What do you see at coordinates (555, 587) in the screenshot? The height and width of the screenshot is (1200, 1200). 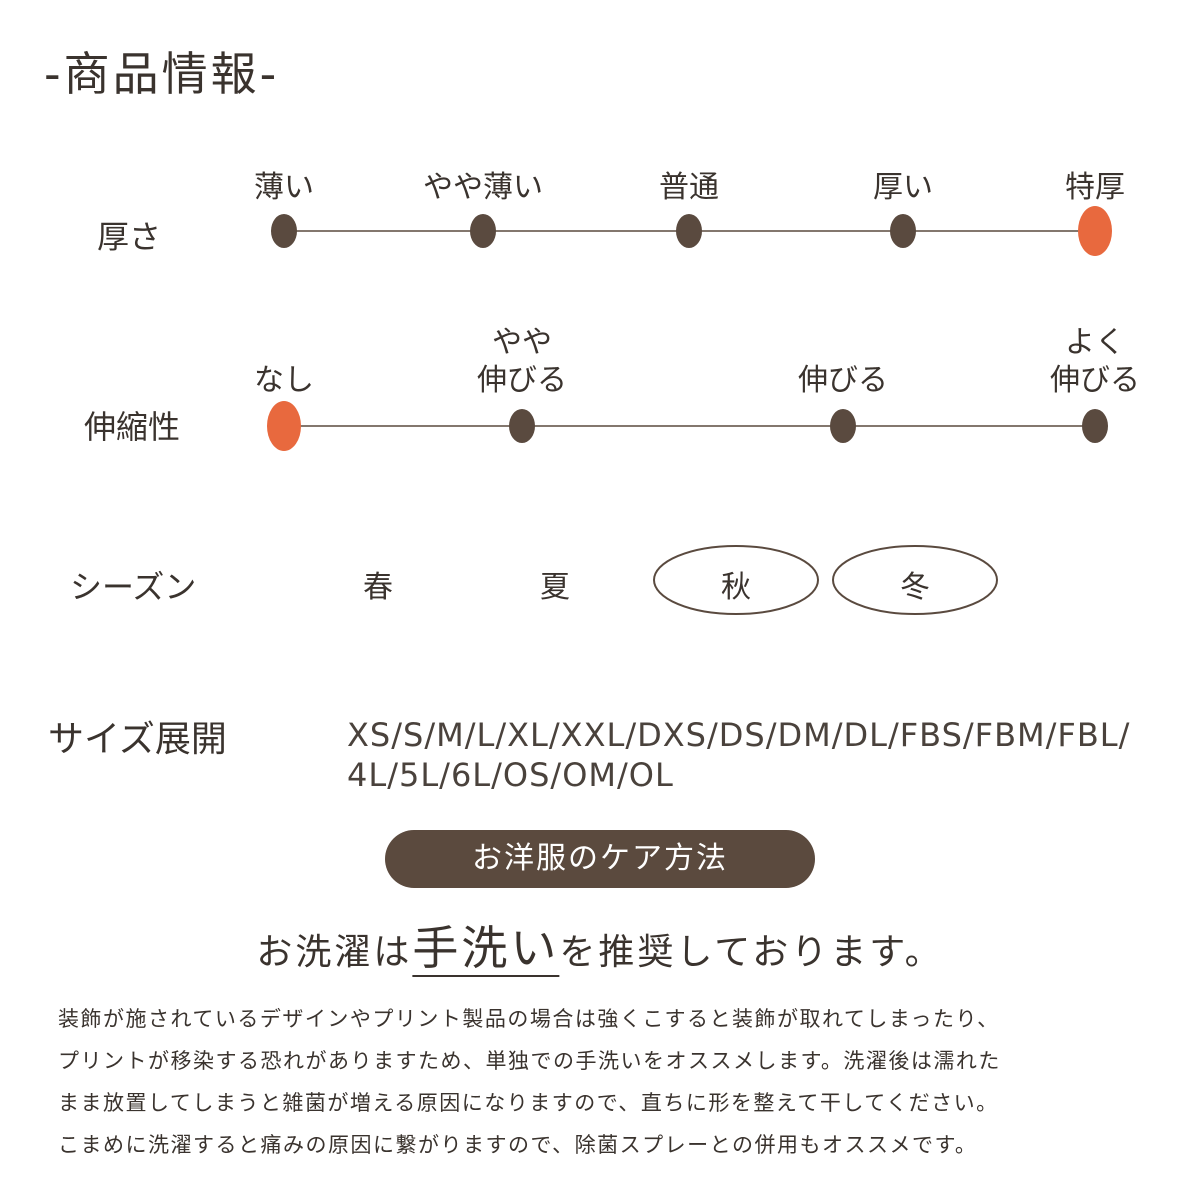 I see `season-option: 夏` at bounding box center [555, 587].